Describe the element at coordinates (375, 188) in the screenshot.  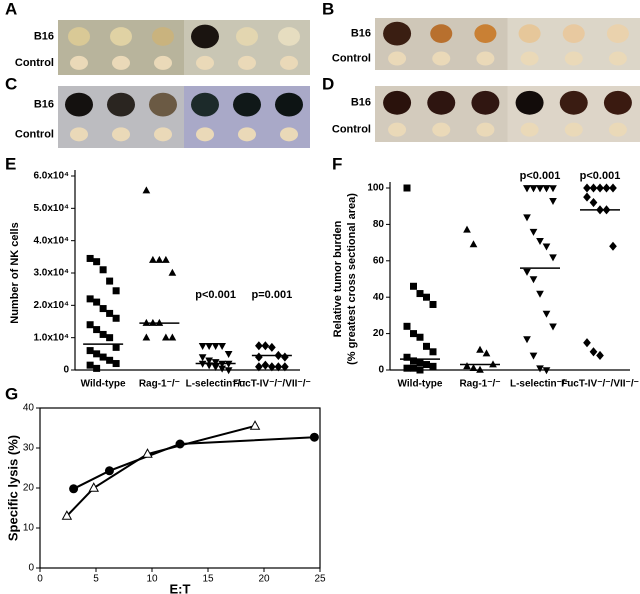
I see `y-tick-label: 100` at that location.